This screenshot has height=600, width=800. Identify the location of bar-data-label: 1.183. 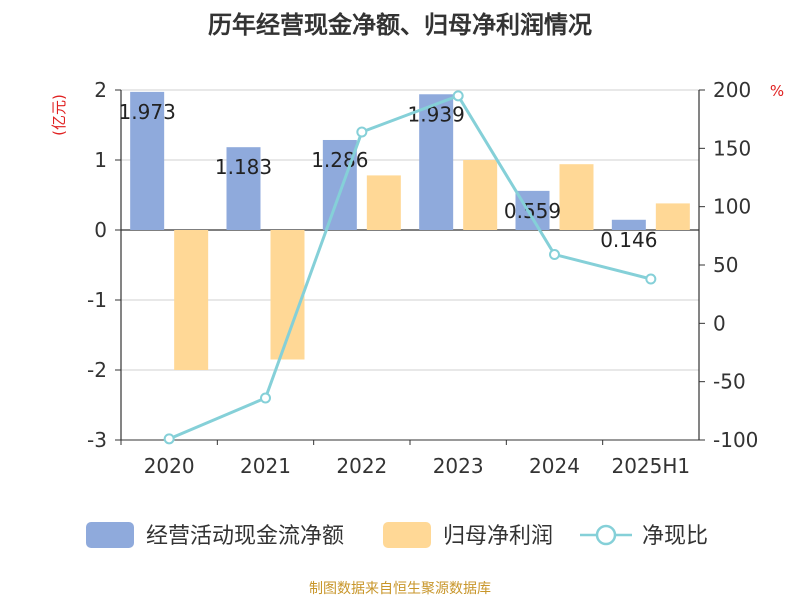
(243, 167).